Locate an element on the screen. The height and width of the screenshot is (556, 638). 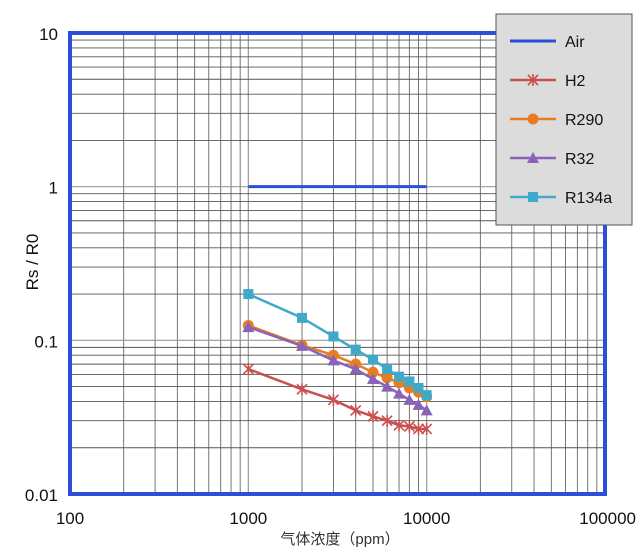
legend-item-h2: H2 is located at coordinates (548, 81).